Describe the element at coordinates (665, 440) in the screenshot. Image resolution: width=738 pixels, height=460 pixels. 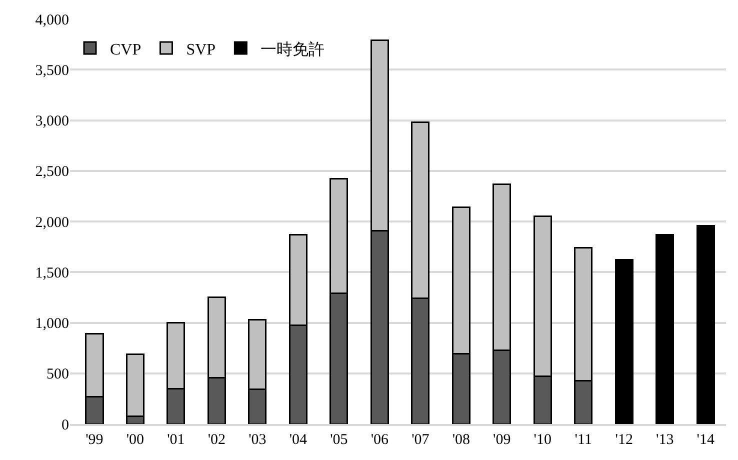
I see `x-tick-label: '13` at that location.